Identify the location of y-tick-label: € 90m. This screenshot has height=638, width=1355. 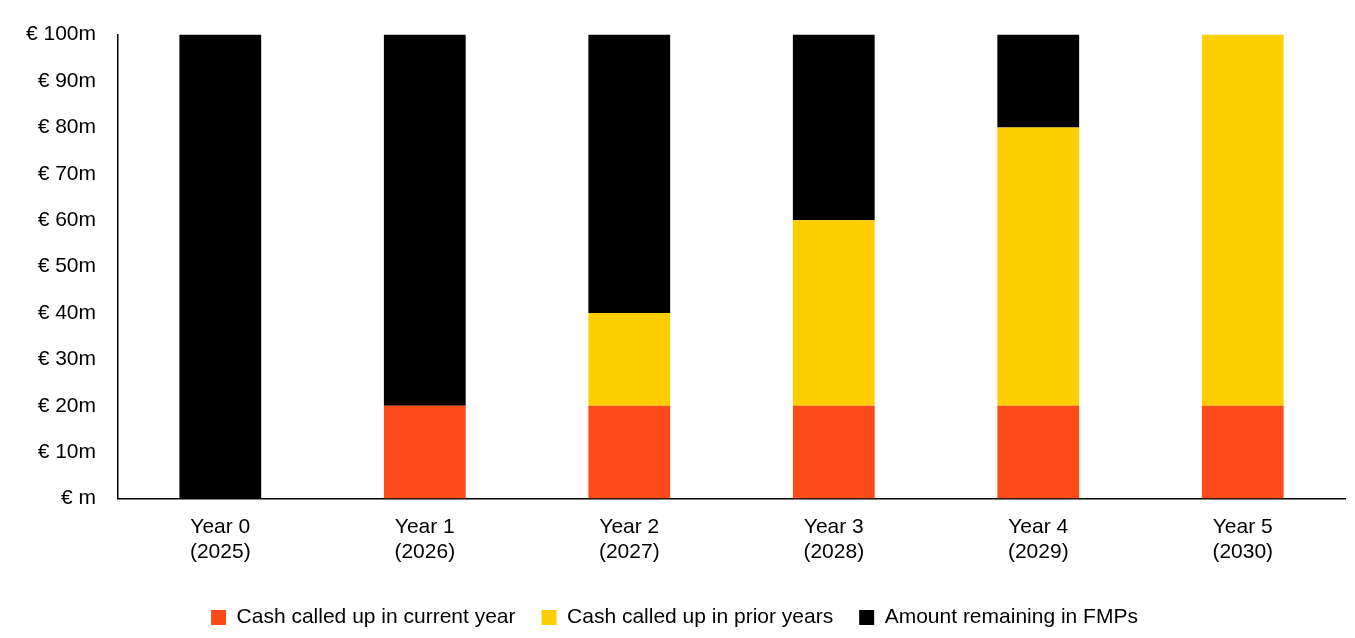
(67, 79).